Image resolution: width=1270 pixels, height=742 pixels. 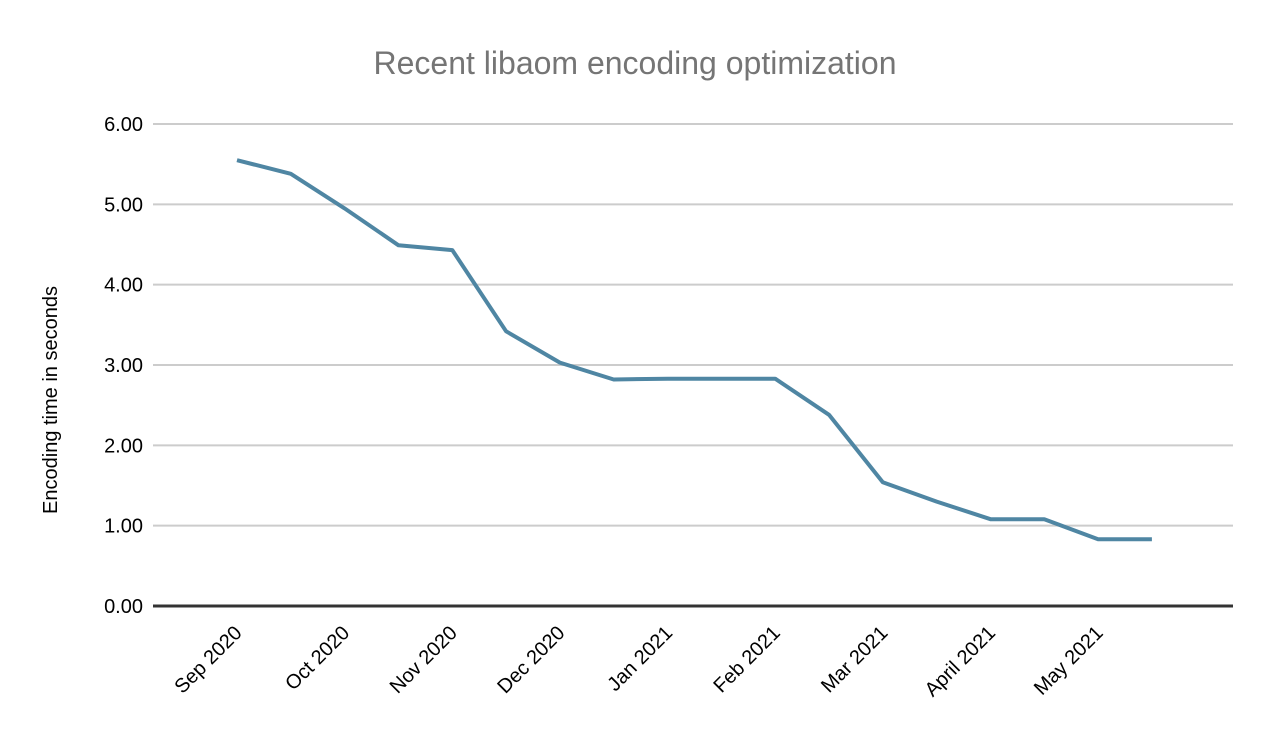 I want to click on x-tick-label: Jan 2021, so click(x=640, y=659).